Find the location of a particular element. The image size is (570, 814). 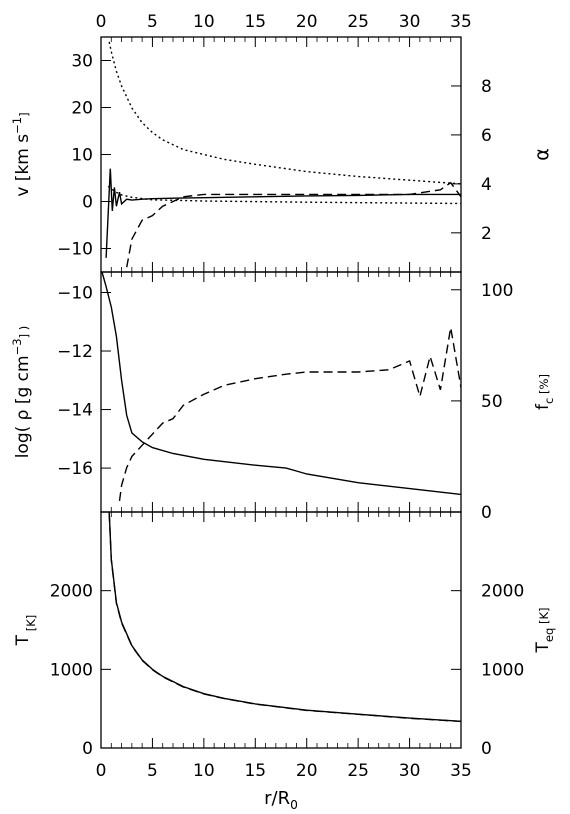

x-tick-label-top: 0 is located at coordinates (101, 22).